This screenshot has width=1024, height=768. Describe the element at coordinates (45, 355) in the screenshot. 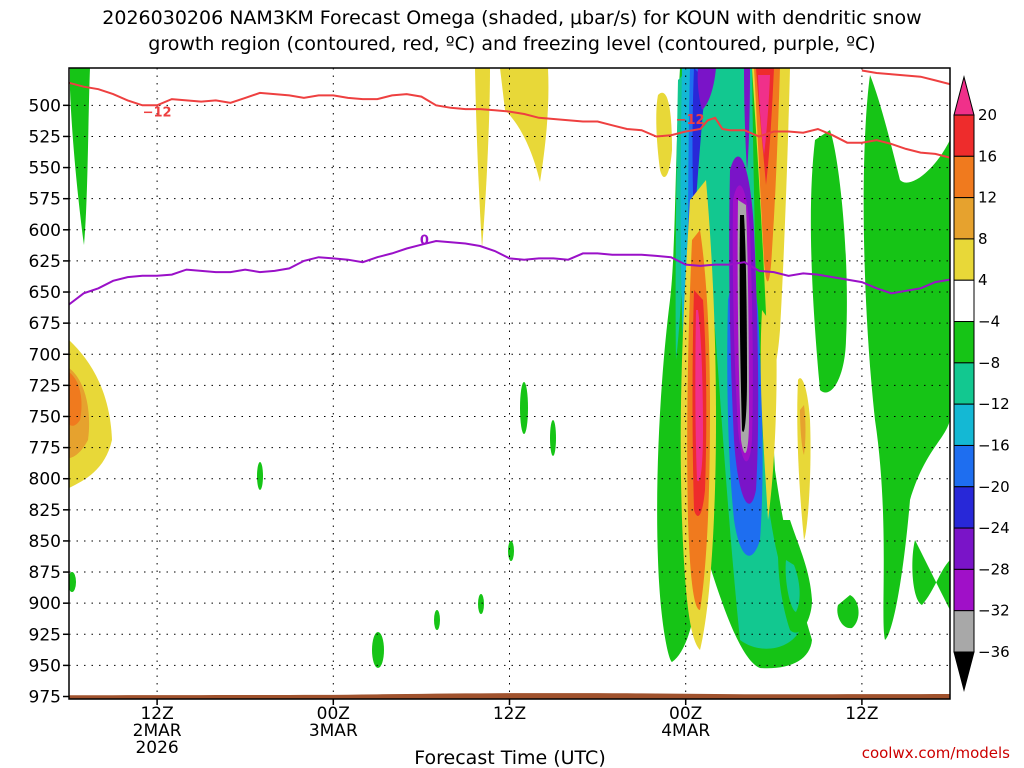

I see `y-tick-label: 700` at that location.